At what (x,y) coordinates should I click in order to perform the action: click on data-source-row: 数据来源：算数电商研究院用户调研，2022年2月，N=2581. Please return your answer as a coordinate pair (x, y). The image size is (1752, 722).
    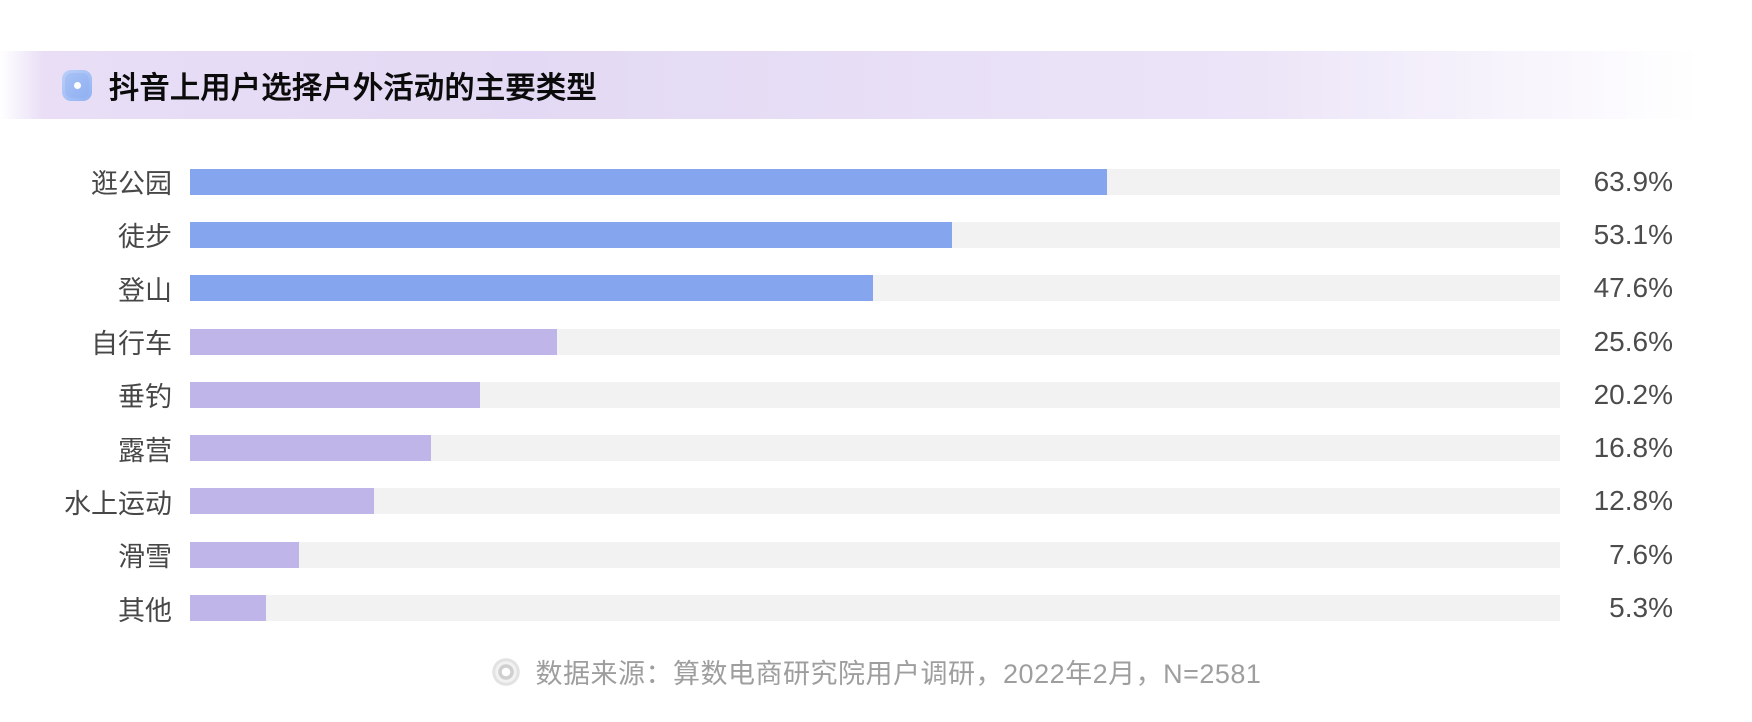
    Looking at the image, I should click on (876, 671).